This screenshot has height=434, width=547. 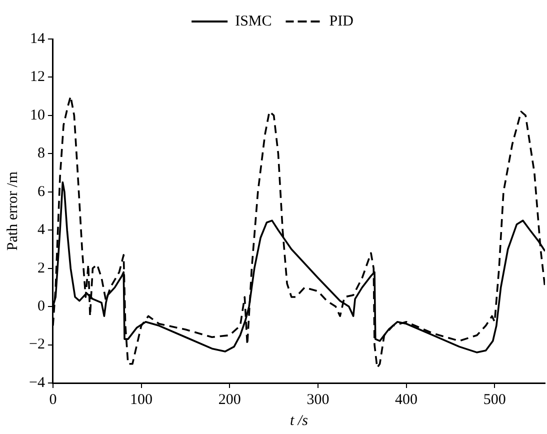 I want to click on legend-label: ISMC, so click(x=253, y=21).